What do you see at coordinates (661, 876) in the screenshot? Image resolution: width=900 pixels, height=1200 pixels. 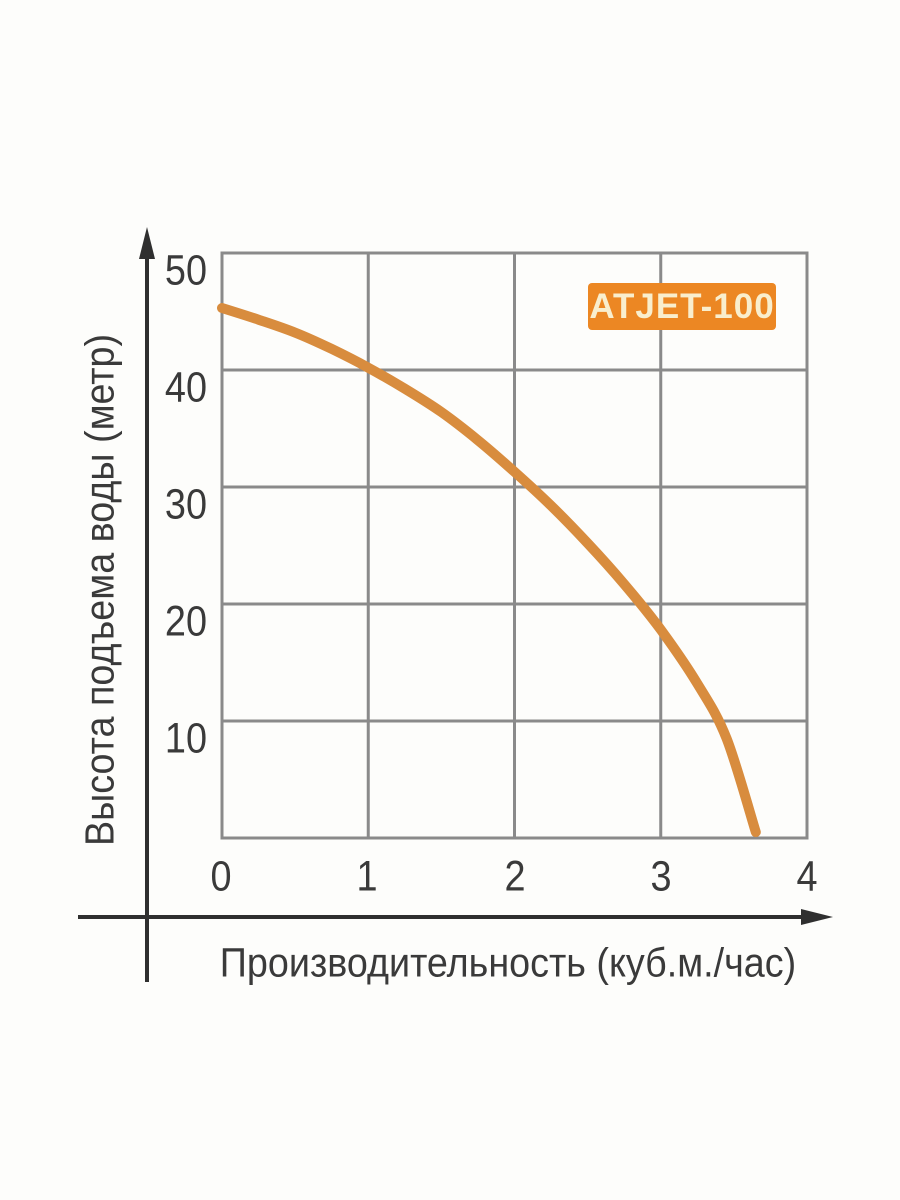 I see `x-tick-3: 3` at bounding box center [661, 876].